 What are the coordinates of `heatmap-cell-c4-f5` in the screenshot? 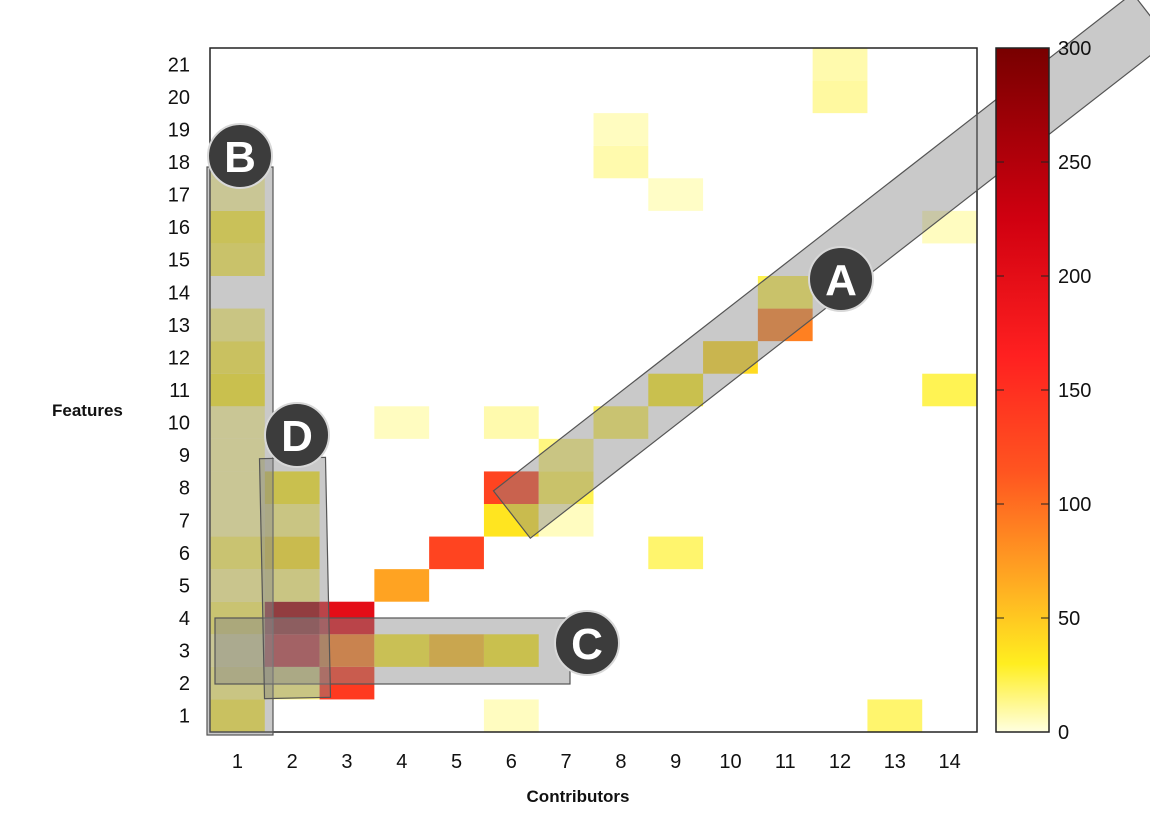 It's located at (402, 585).